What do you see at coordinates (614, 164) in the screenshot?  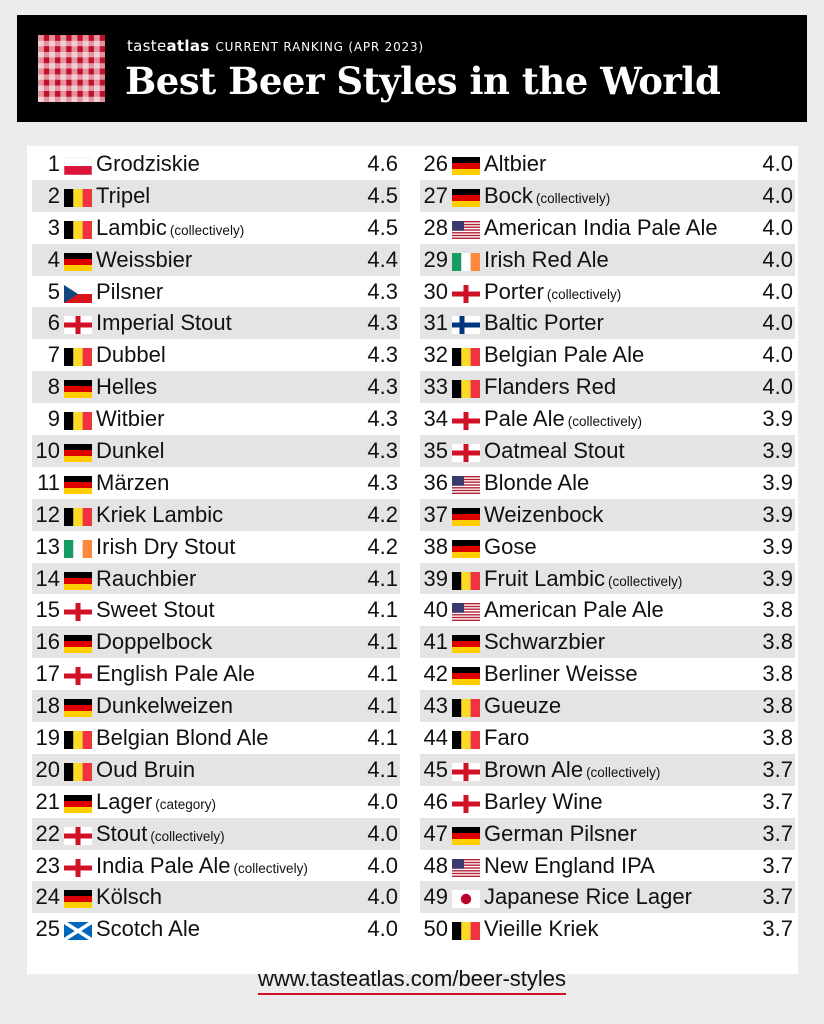 I see `beer-style-name: Altbier` at bounding box center [614, 164].